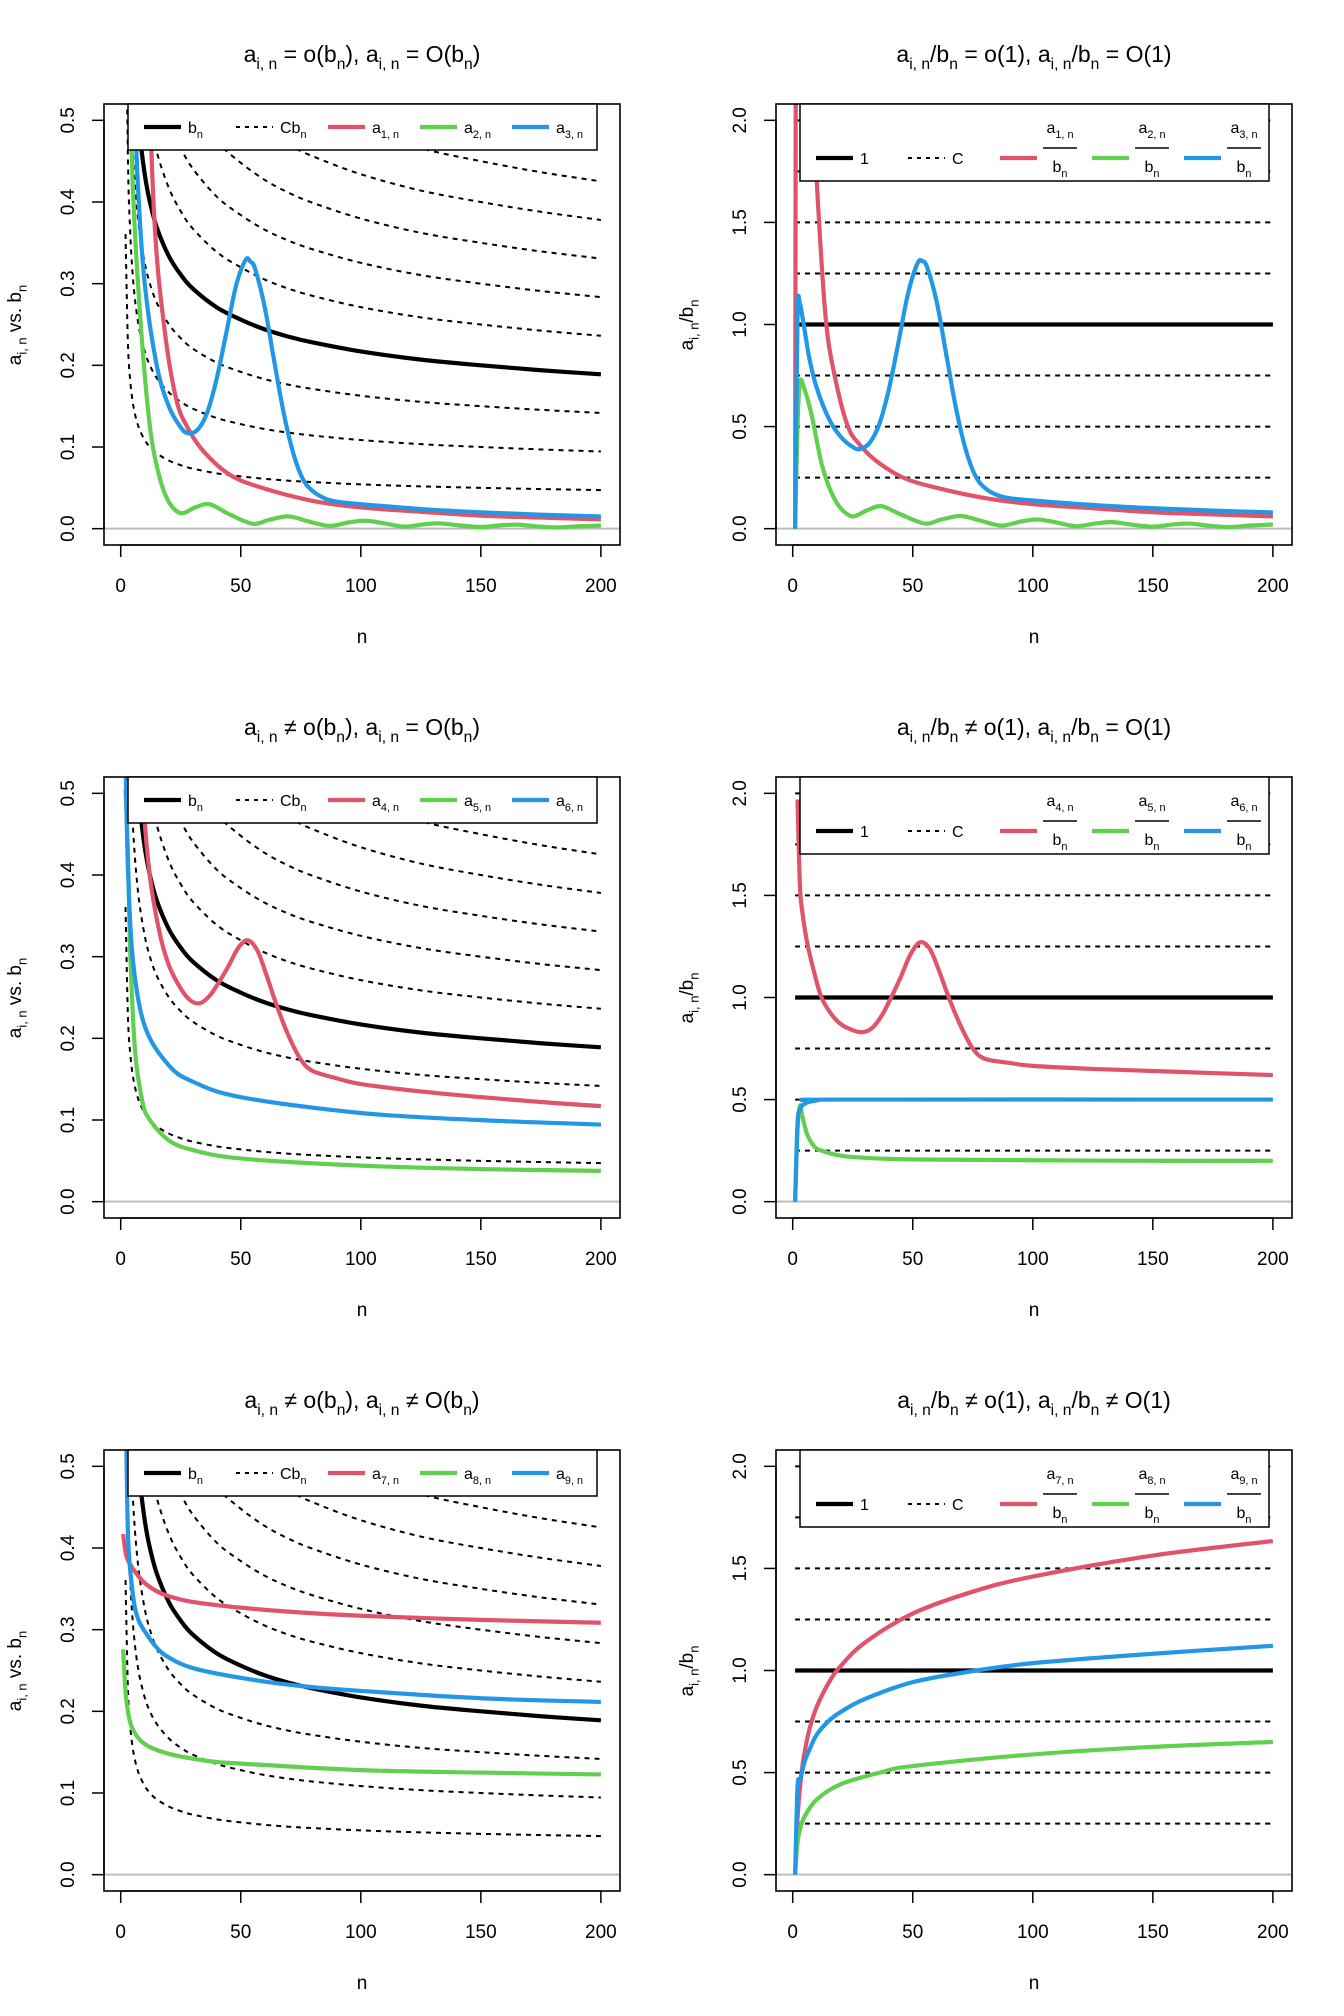 This screenshot has height=2016, width=1344. What do you see at coordinates (477, 1476) in the screenshot?
I see `legend-label: a8, n` at bounding box center [477, 1476].